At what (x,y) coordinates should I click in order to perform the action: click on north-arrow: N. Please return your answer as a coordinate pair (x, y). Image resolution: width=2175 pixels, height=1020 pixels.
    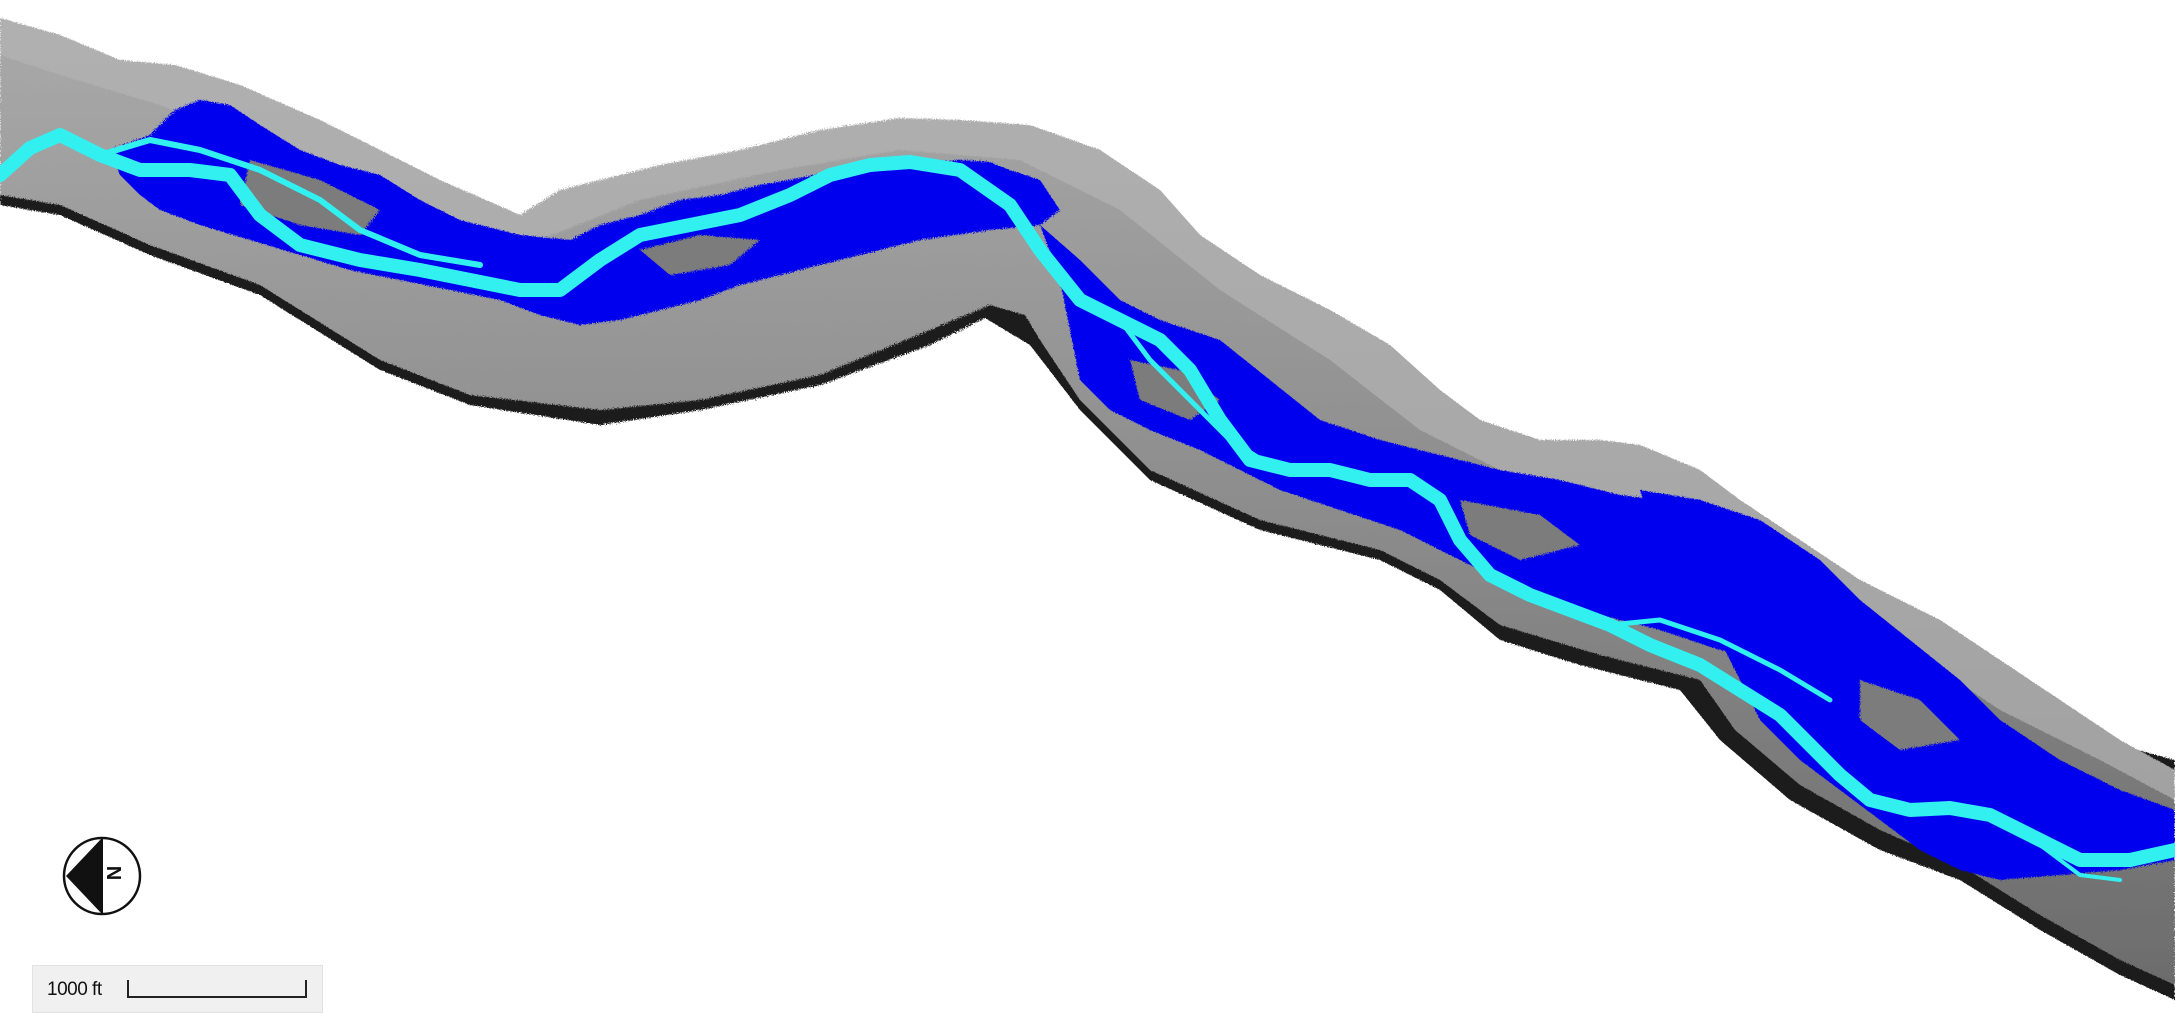
    Looking at the image, I should click on (102, 876).